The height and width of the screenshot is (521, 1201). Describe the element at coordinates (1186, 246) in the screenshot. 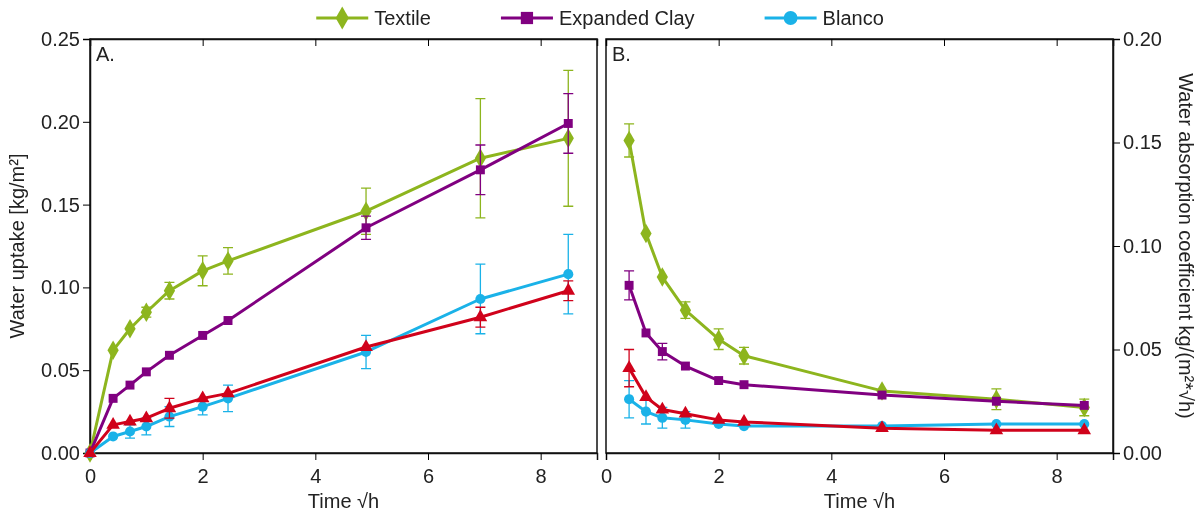

I see `y2-axis-title: Water absorption coefficient kg/(m²*√h)` at that location.